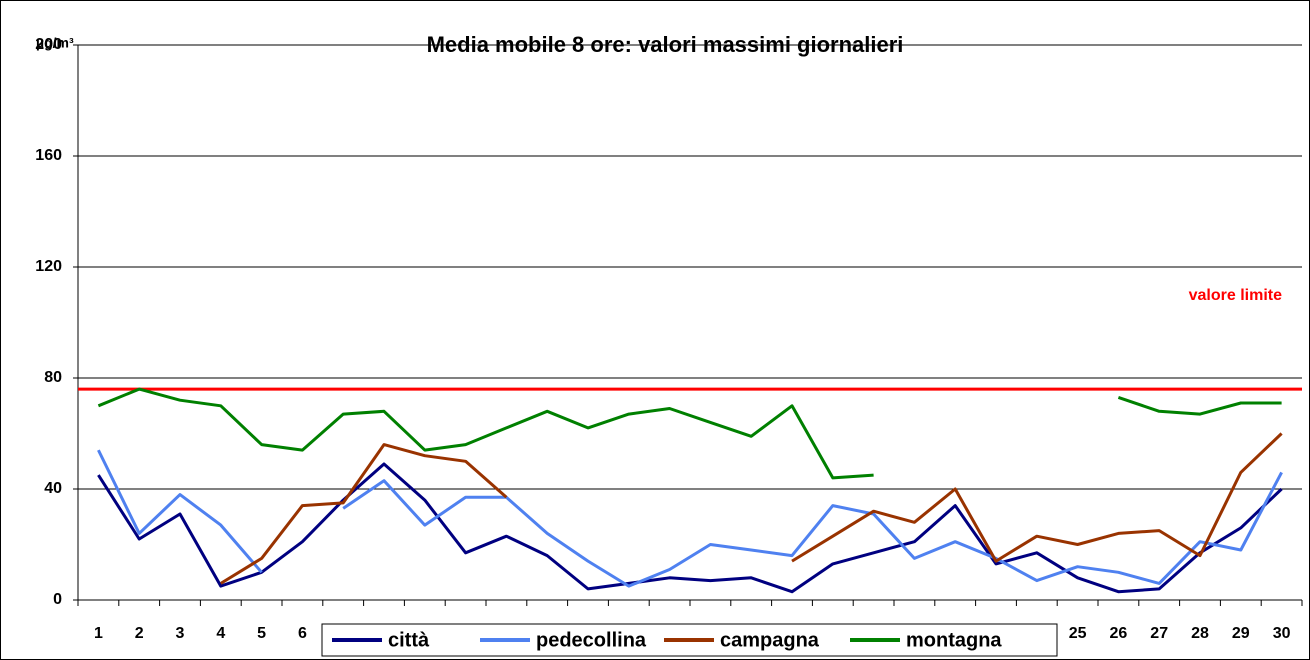  What do you see at coordinates (220, 633) in the screenshot?
I see `x-tick-label: 4` at bounding box center [220, 633].